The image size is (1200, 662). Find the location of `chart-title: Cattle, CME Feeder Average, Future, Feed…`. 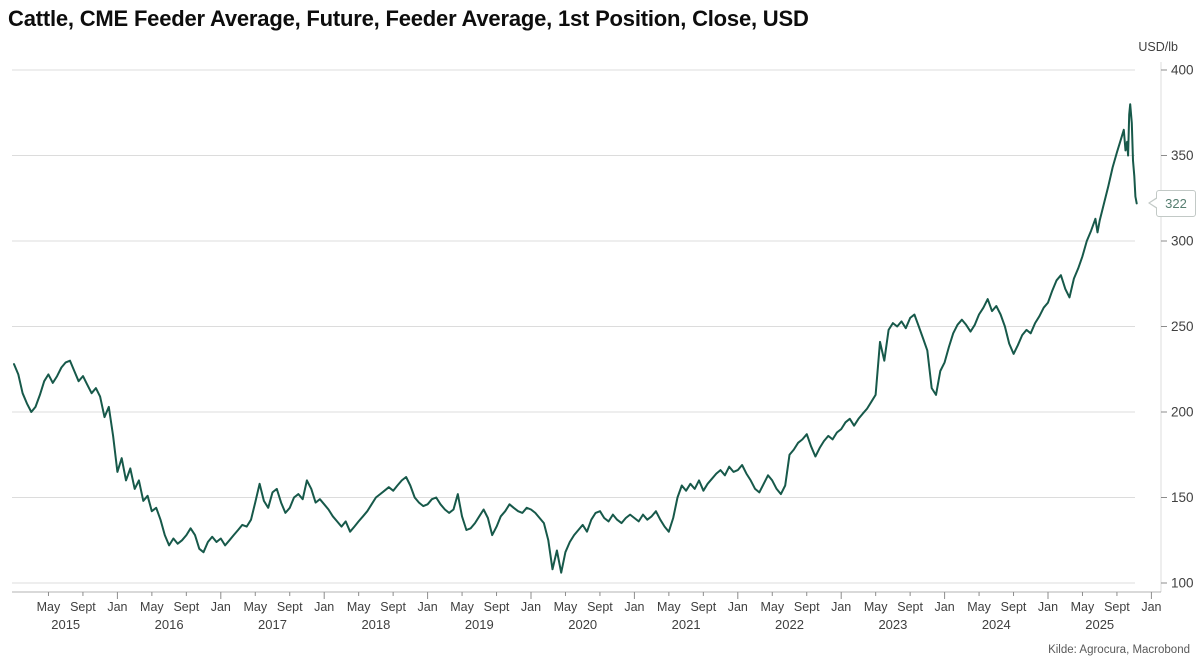

chart-title: Cattle, CME Feeder Average, Future, Feed… is located at coordinates (408, 18).